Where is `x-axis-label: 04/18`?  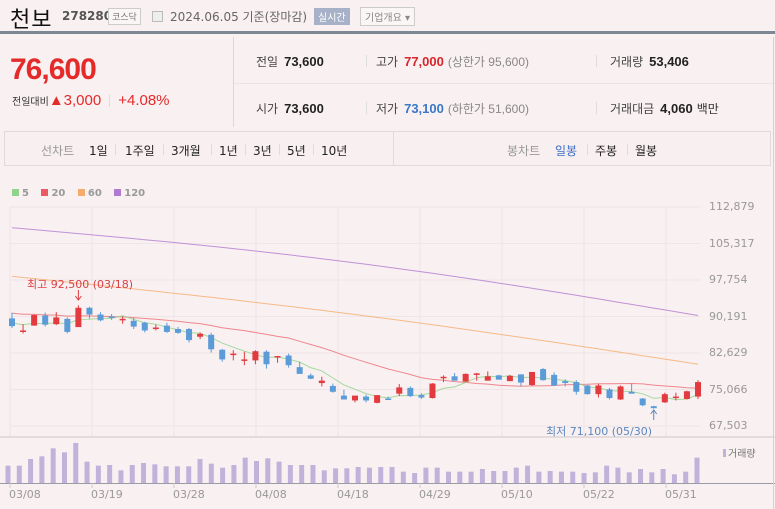 x-axis-label: 04/18 is located at coordinates (353, 494).